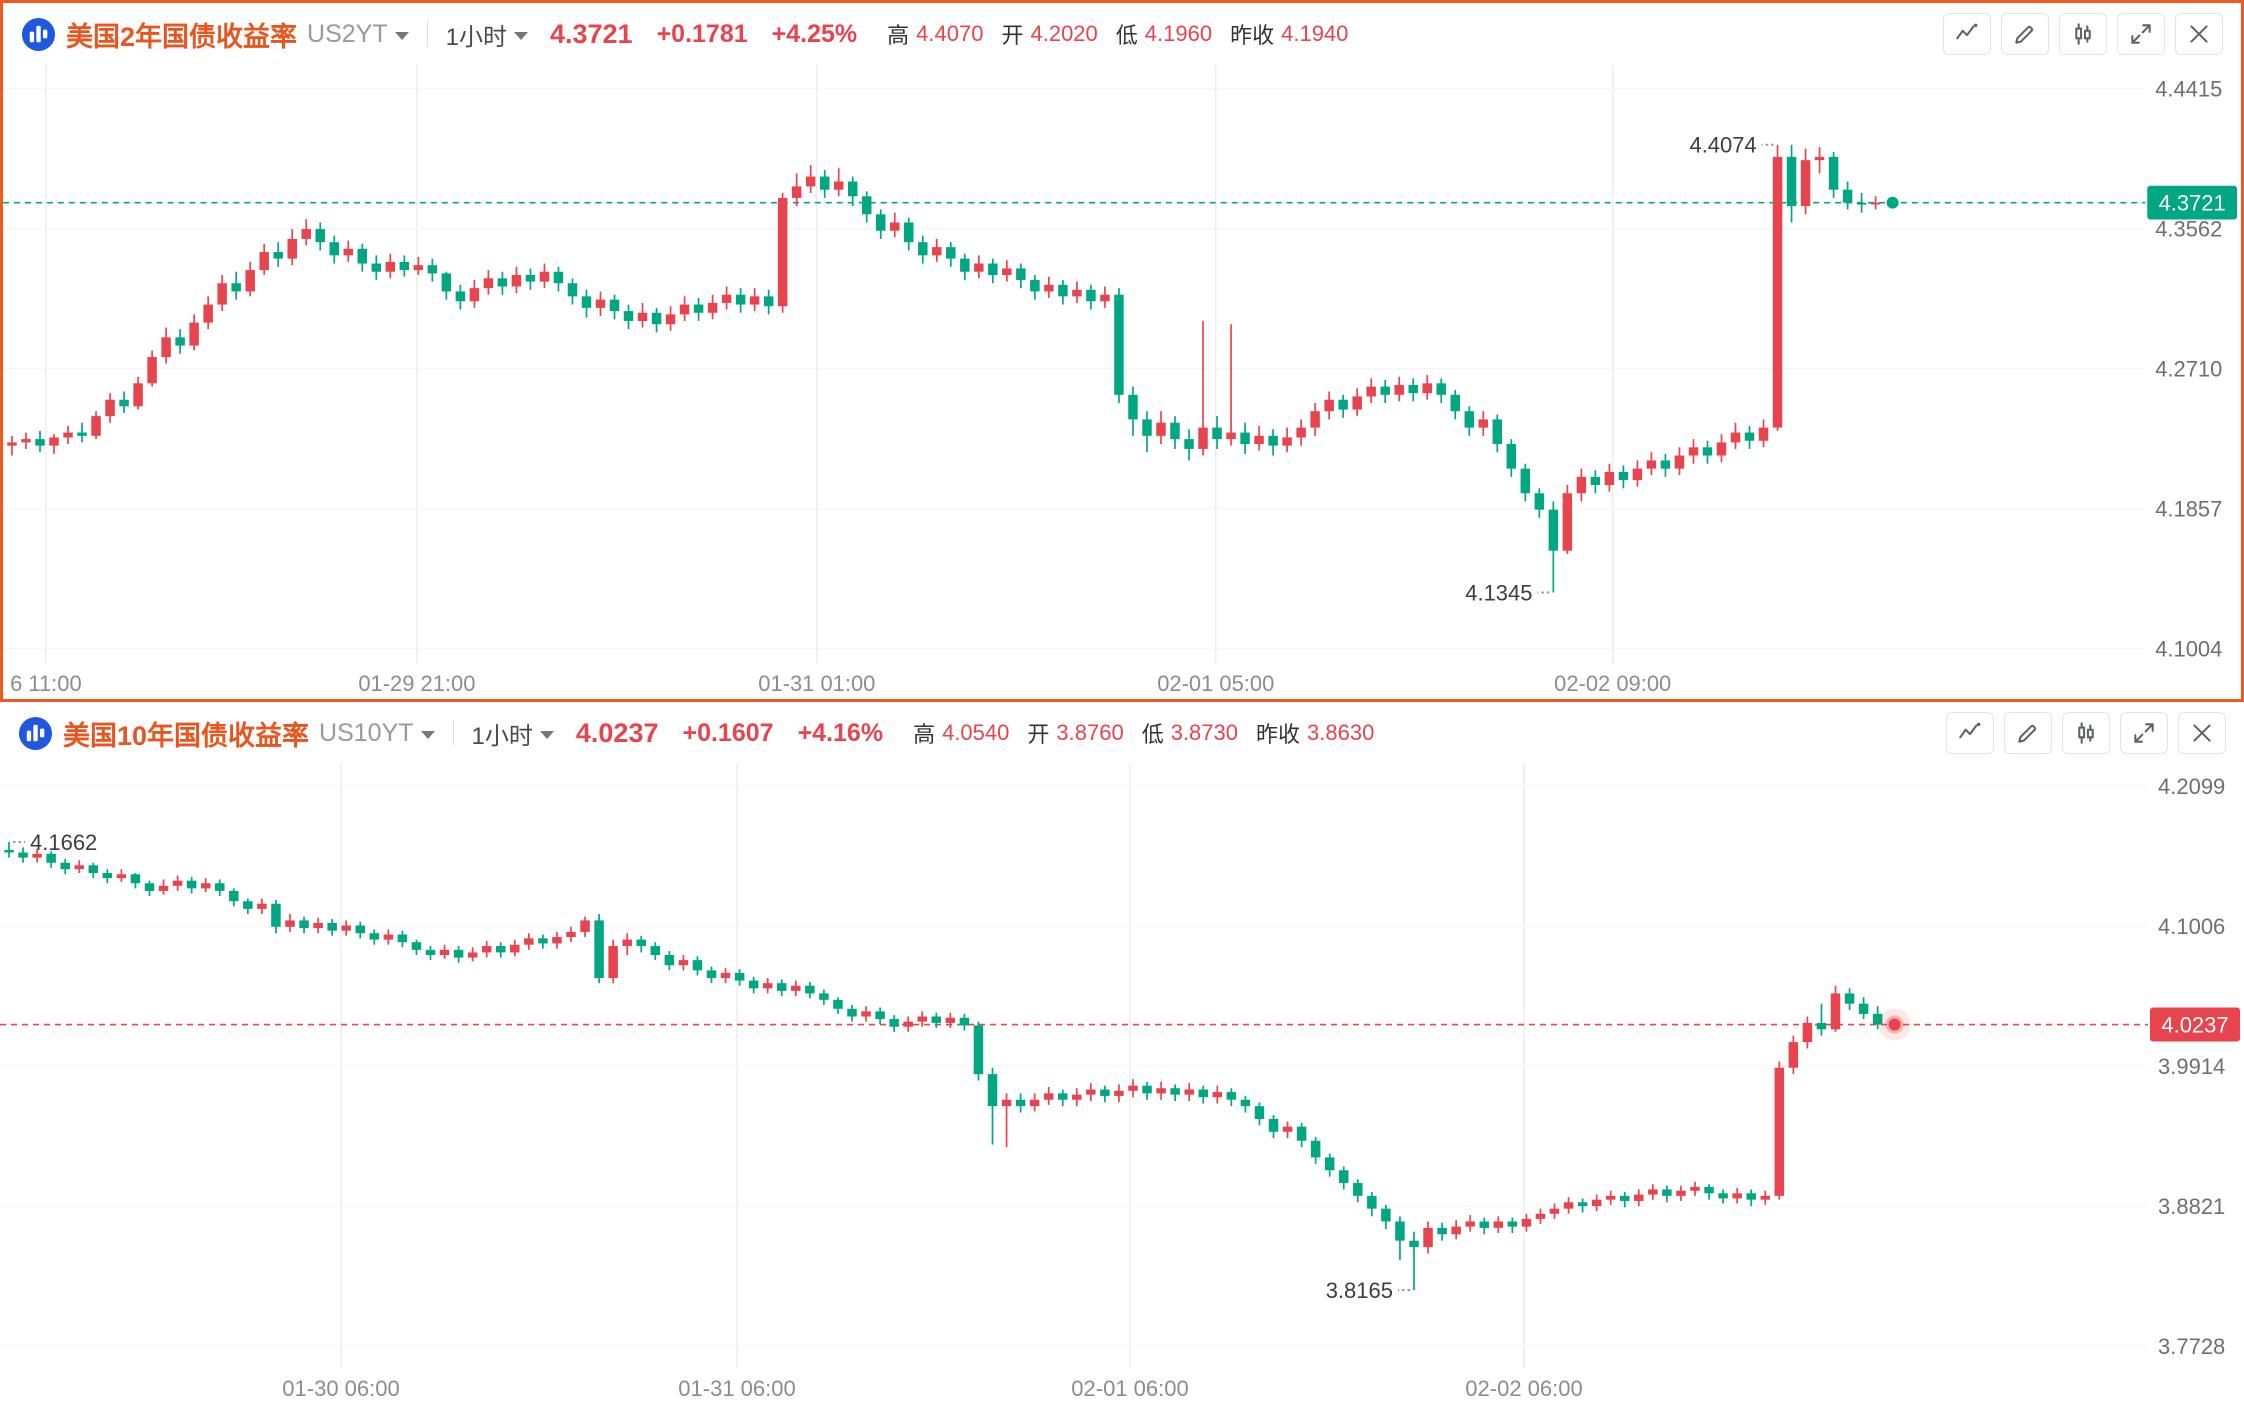  I want to click on svg-text: 01-31 06:00, so click(736, 1388).